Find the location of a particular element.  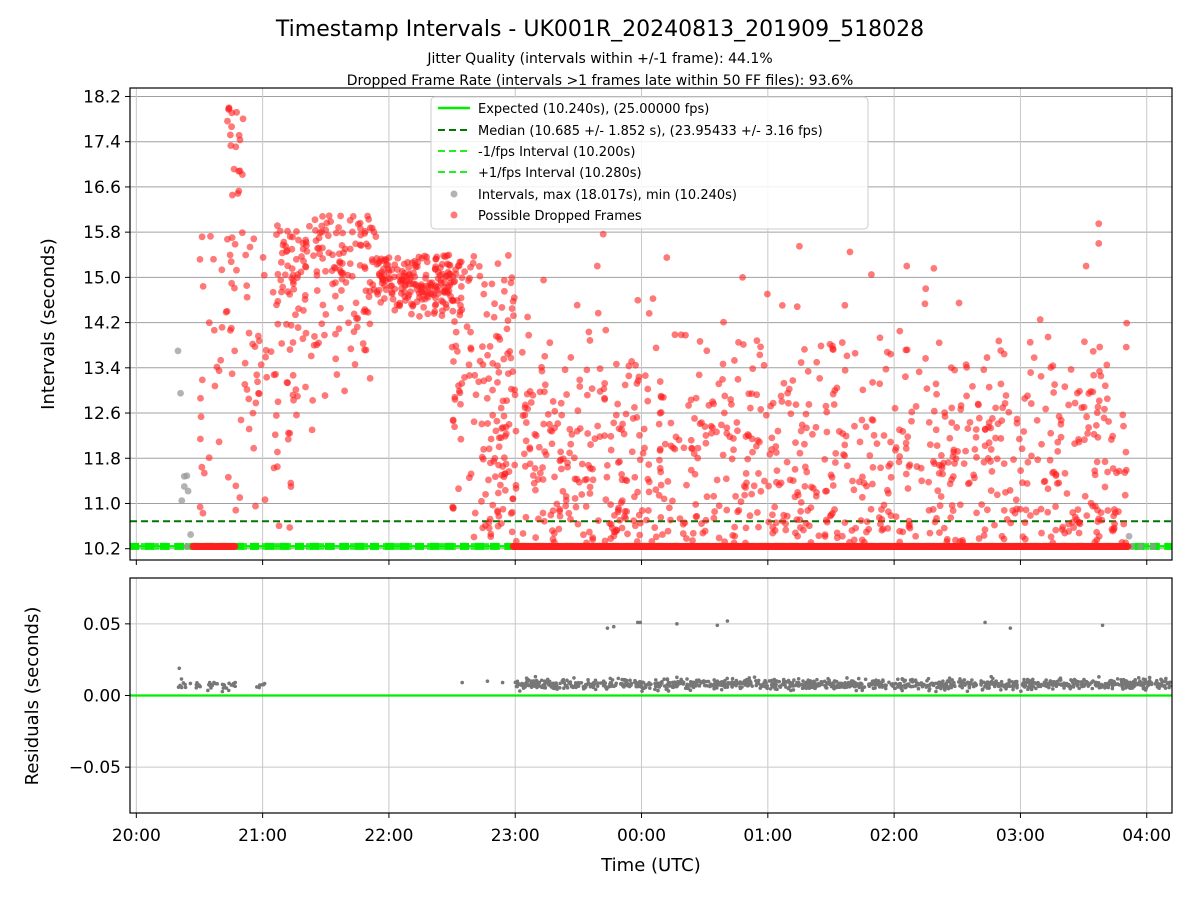

x-axis-label: Time (UTC) is located at coordinates (650, 865).